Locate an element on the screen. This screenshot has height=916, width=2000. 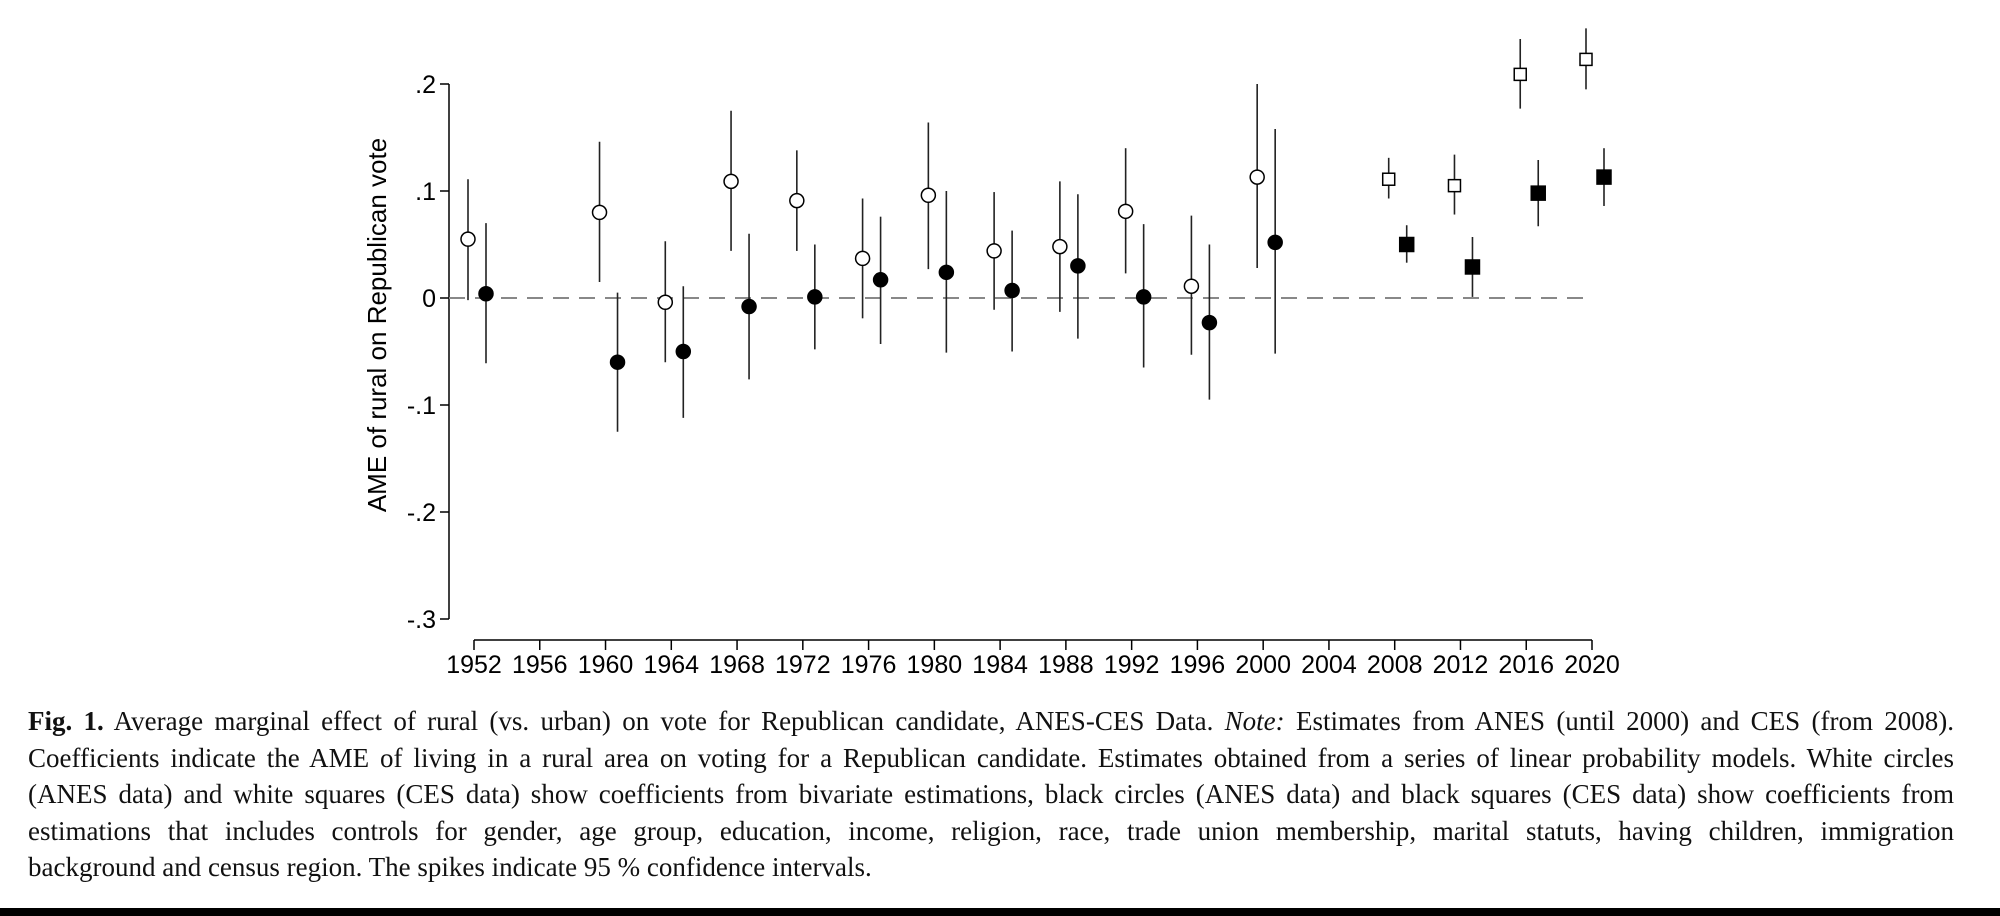
y-tick-label: .1 is located at coordinates (425, 192).